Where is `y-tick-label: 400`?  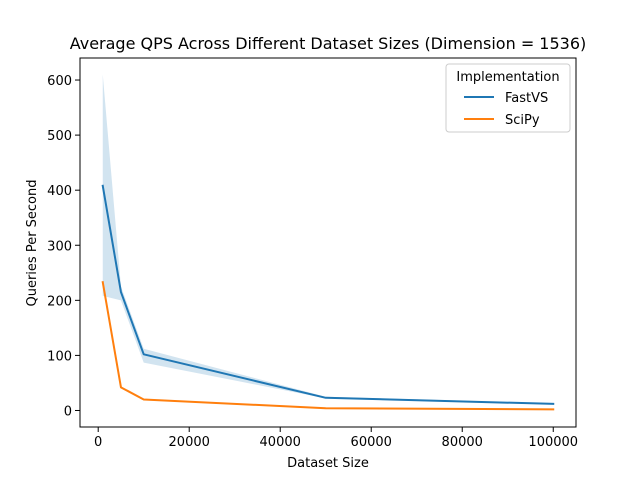
y-tick-label: 400 is located at coordinates (59, 191).